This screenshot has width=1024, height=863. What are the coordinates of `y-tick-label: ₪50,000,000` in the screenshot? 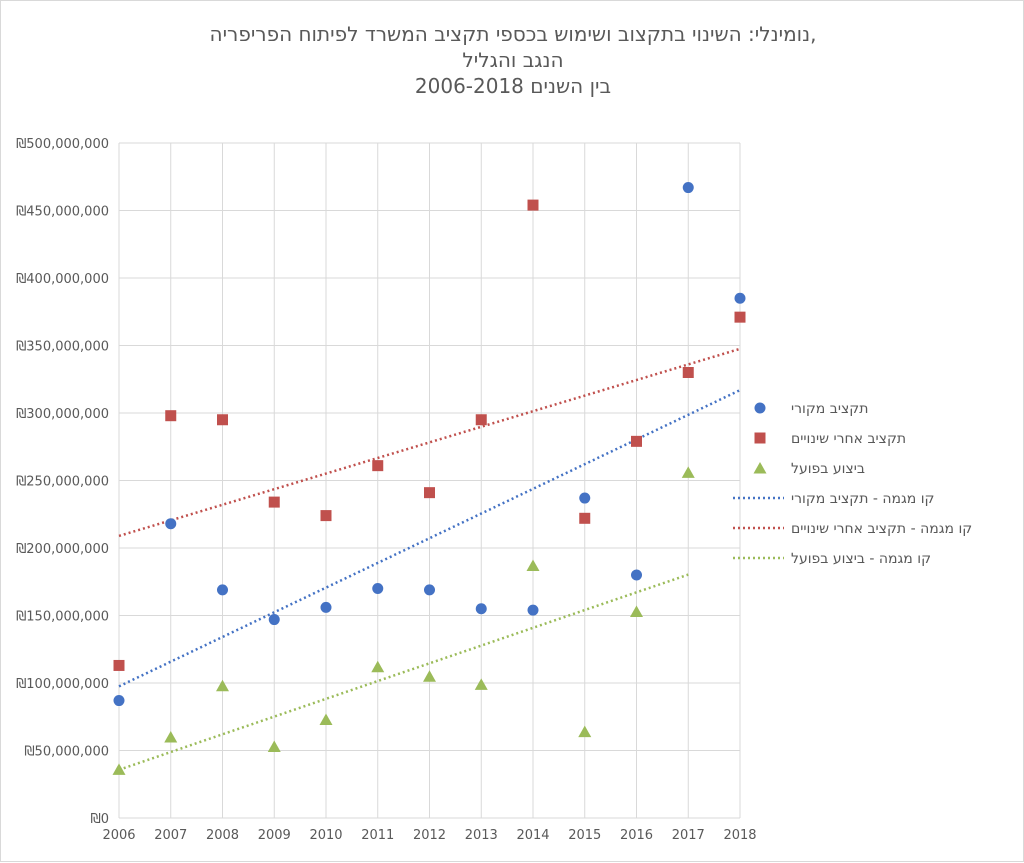 It's located at (66, 752).